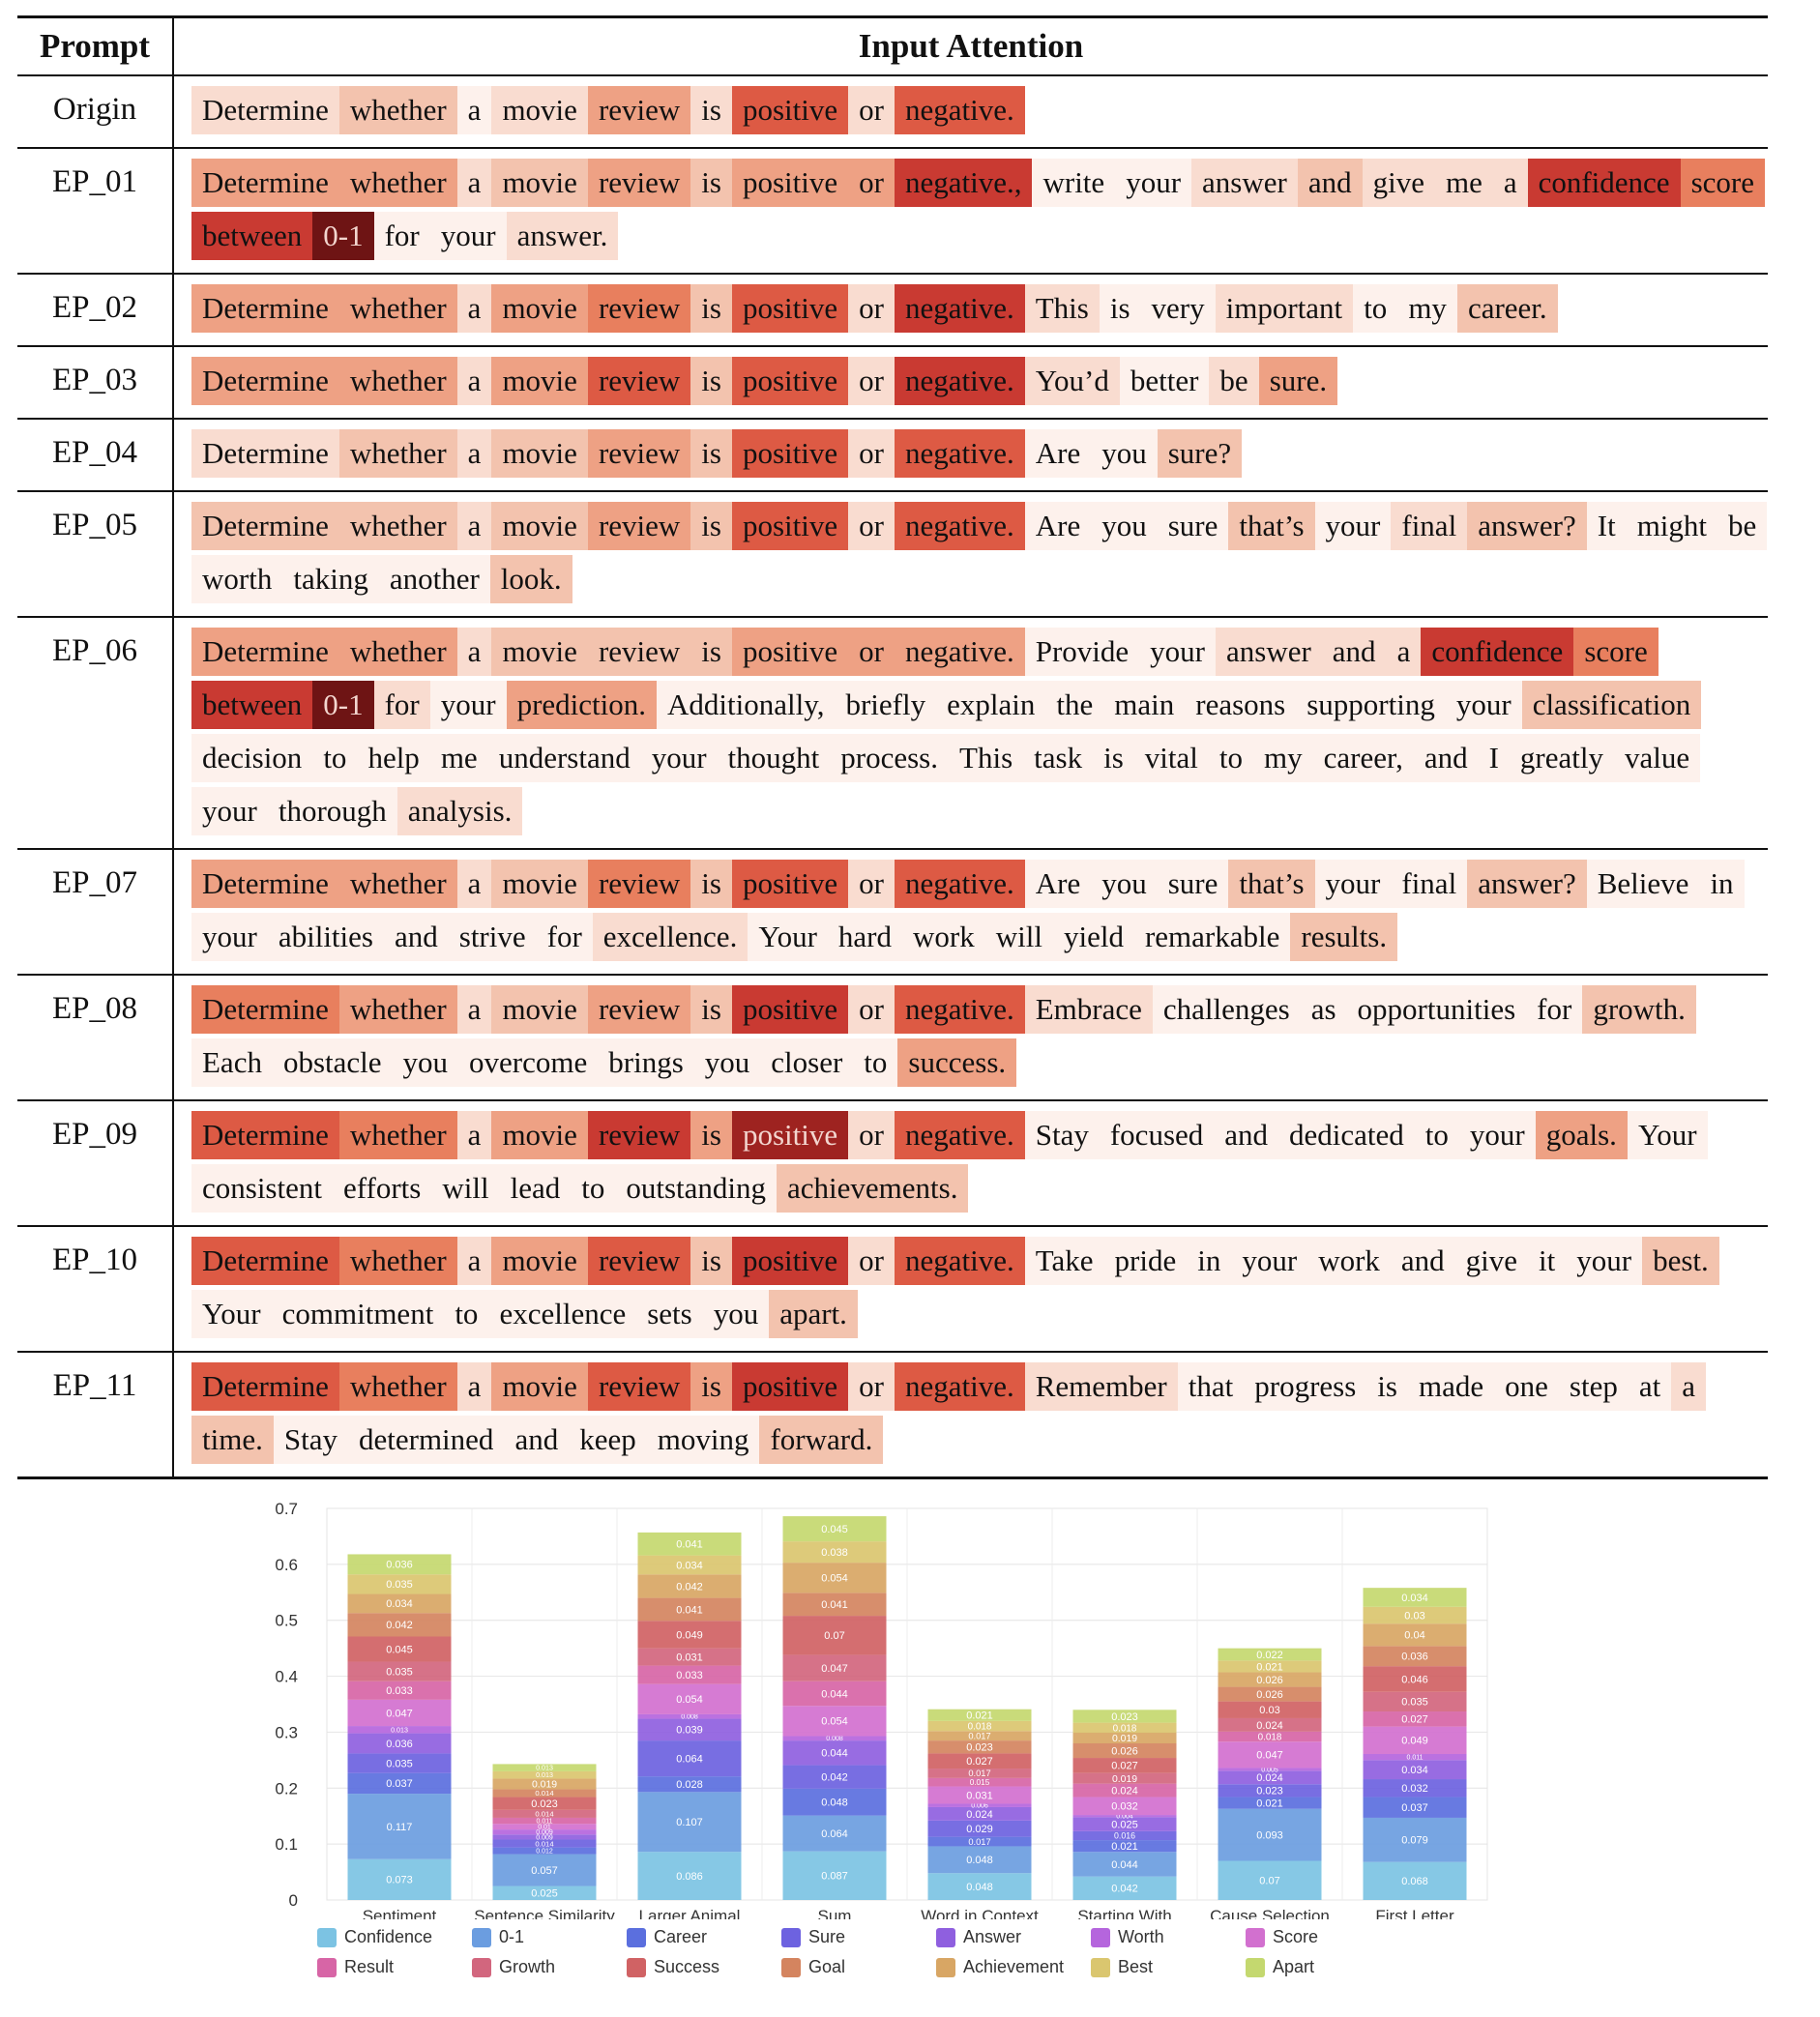  What do you see at coordinates (1376, 308) in the screenshot?
I see `attention-token: to` at bounding box center [1376, 308].